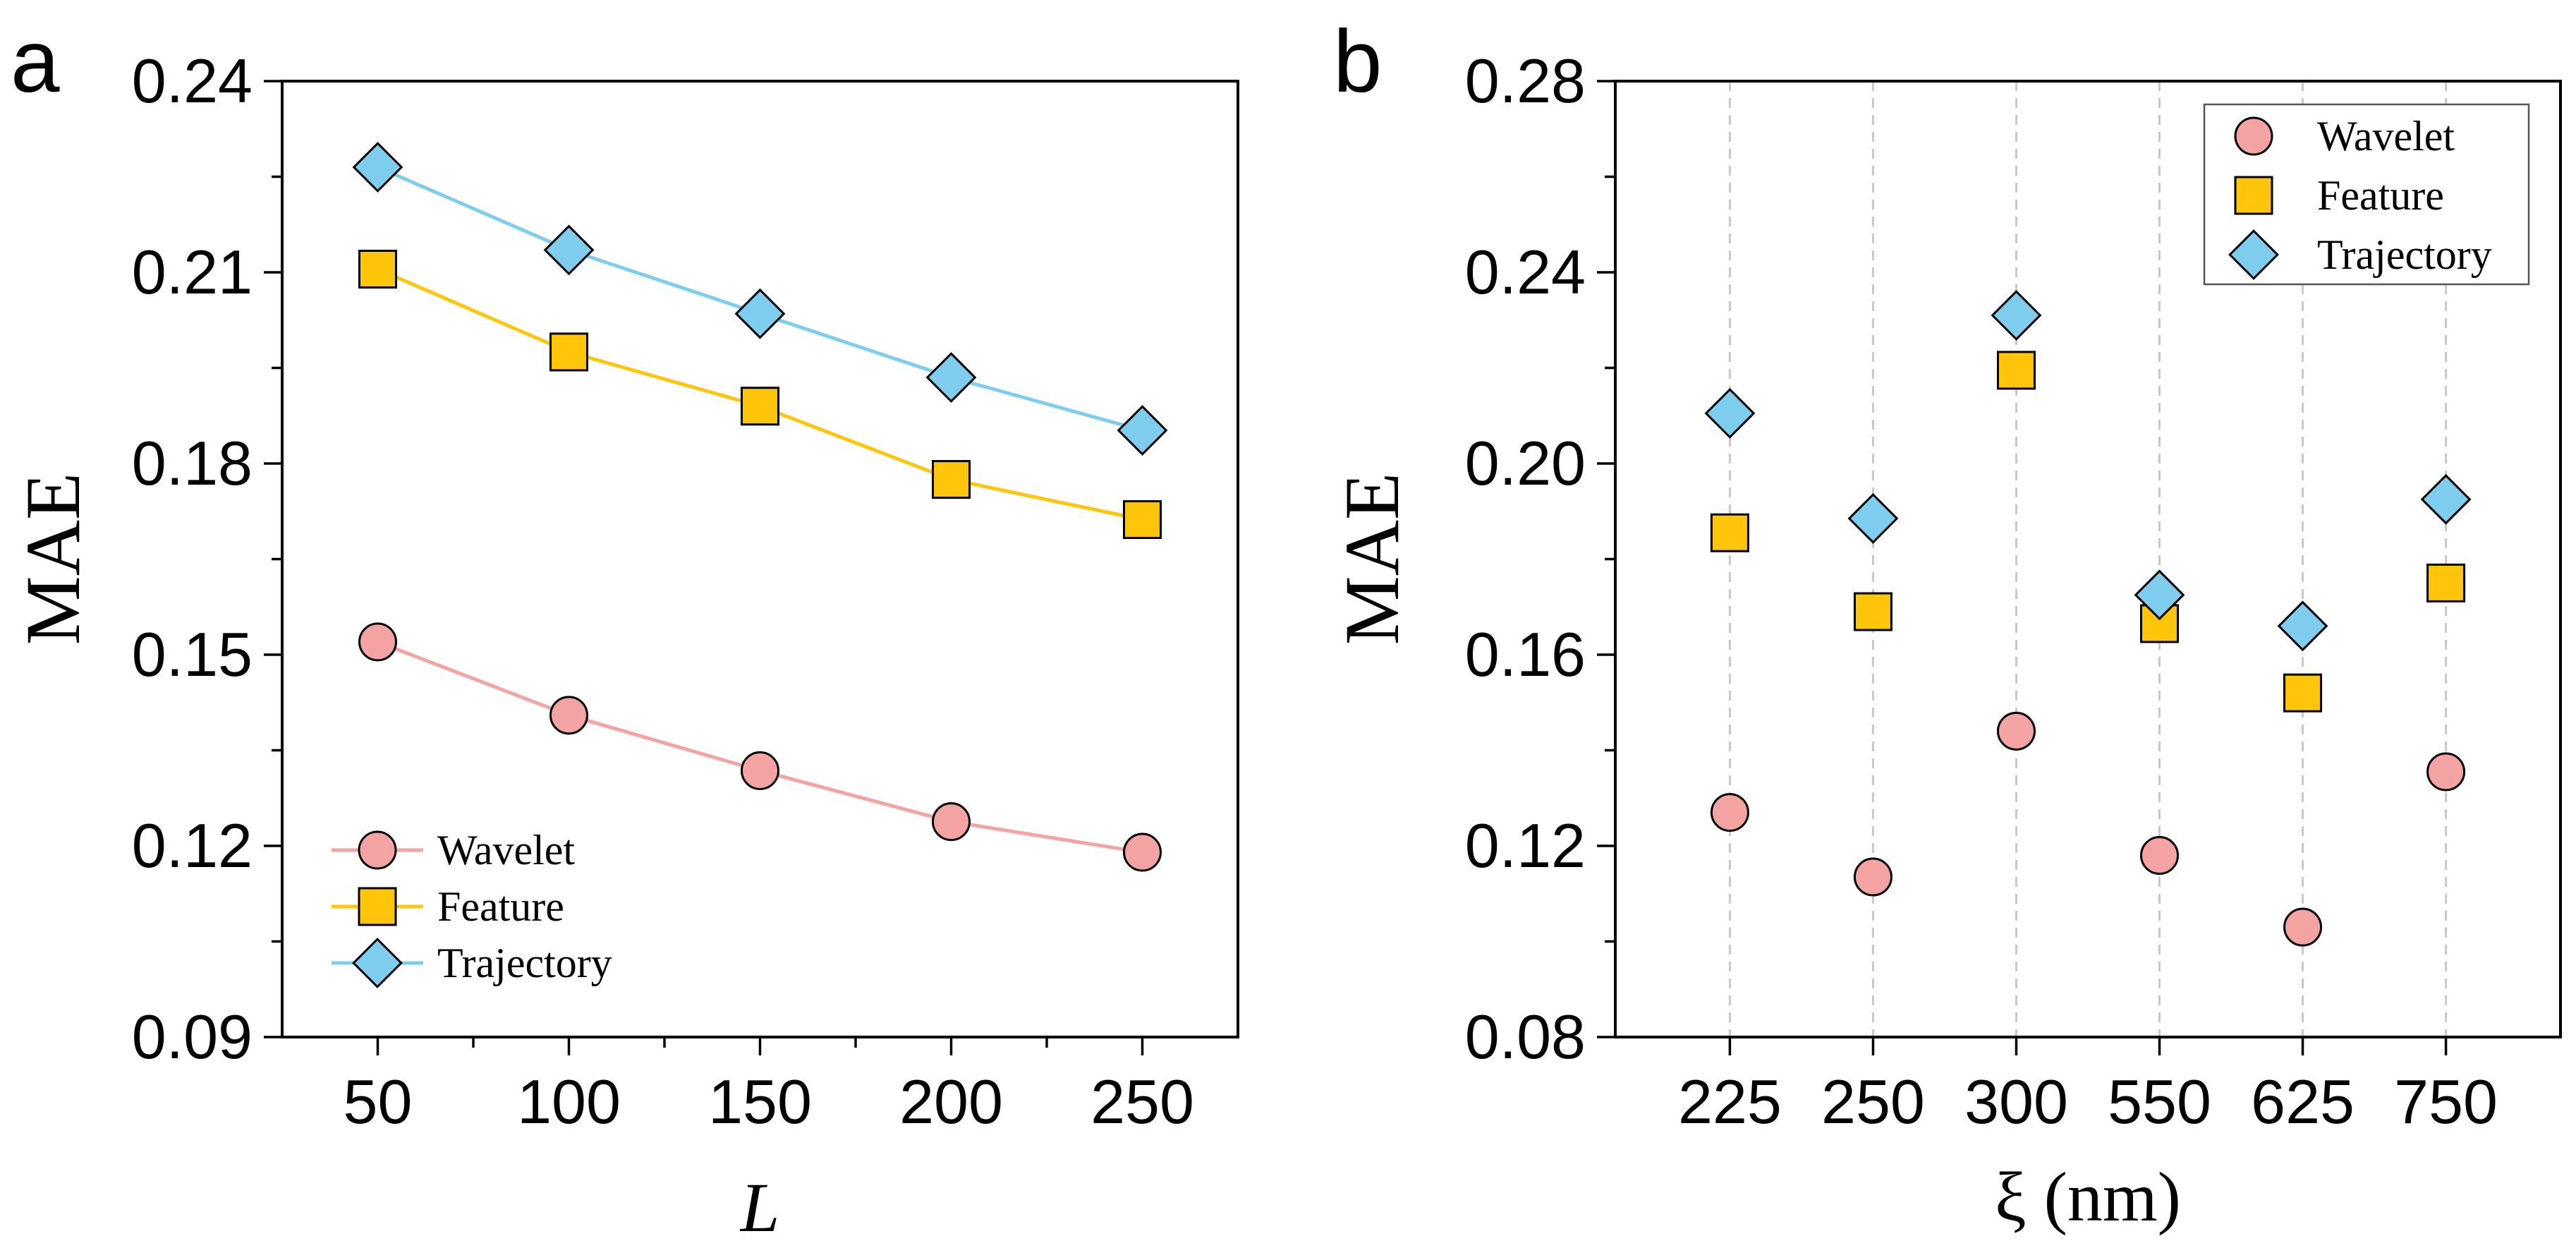 Image resolution: width=2576 pixels, height=1248 pixels. Describe the element at coordinates (1525, 1037) in the screenshot. I see `y-tick-label: 0.08` at that location.